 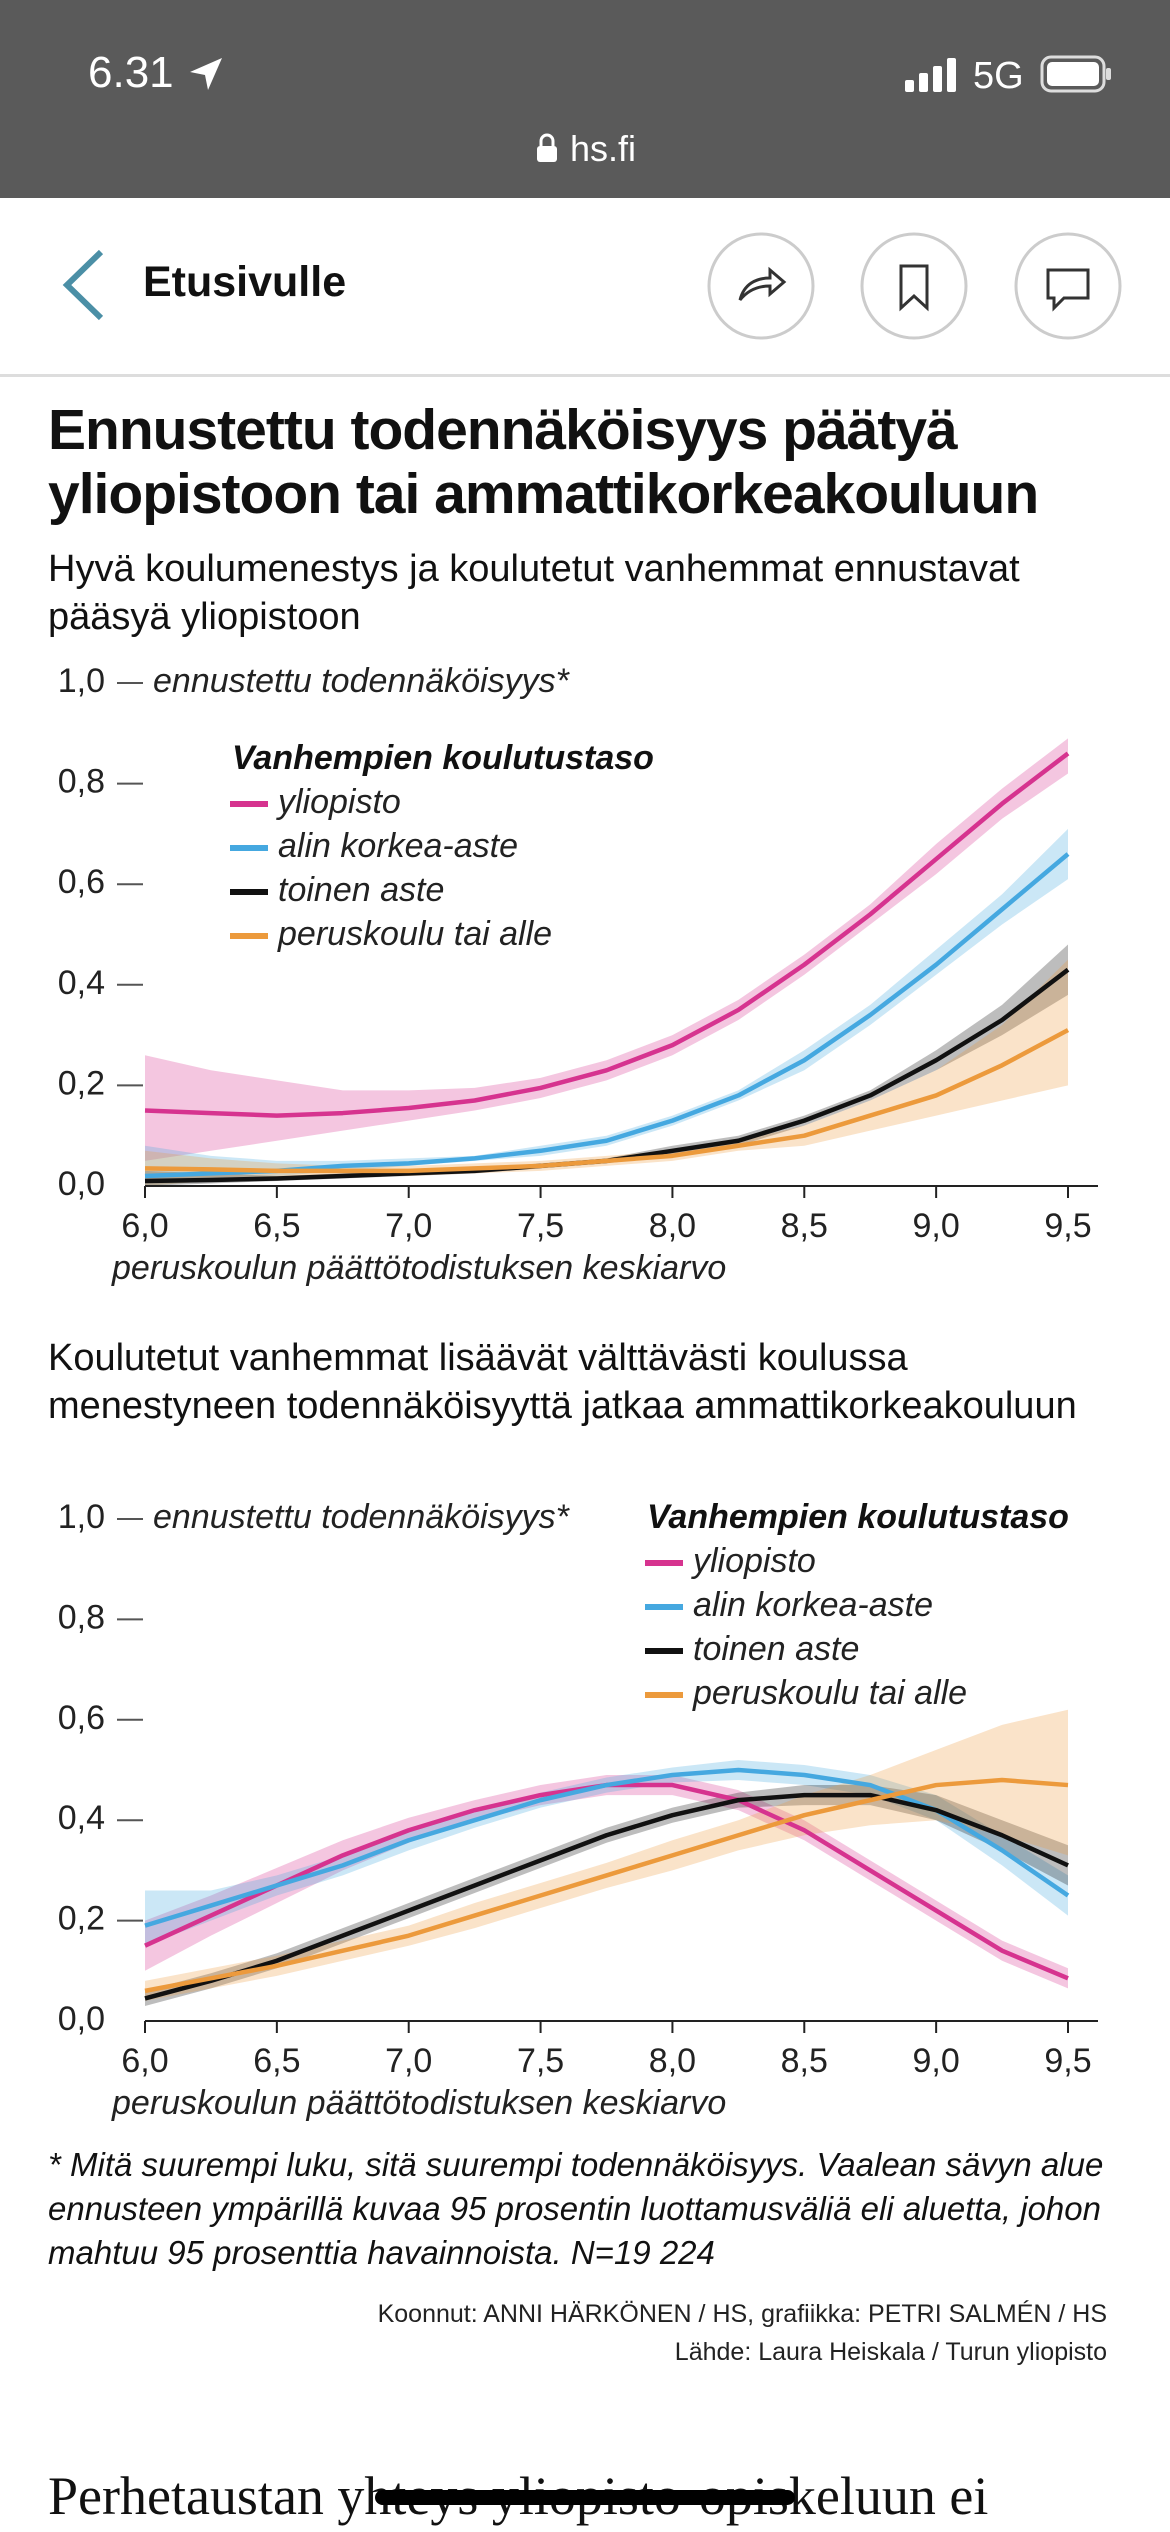 I want to click on comment-button, so click(x=1068, y=286).